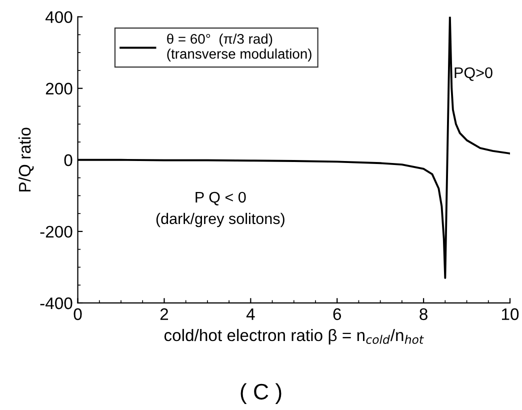  What do you see at coordinates (473, 74) in the screenshot?
I see `annotation: PQ>0` at bounding box center [473, 74].